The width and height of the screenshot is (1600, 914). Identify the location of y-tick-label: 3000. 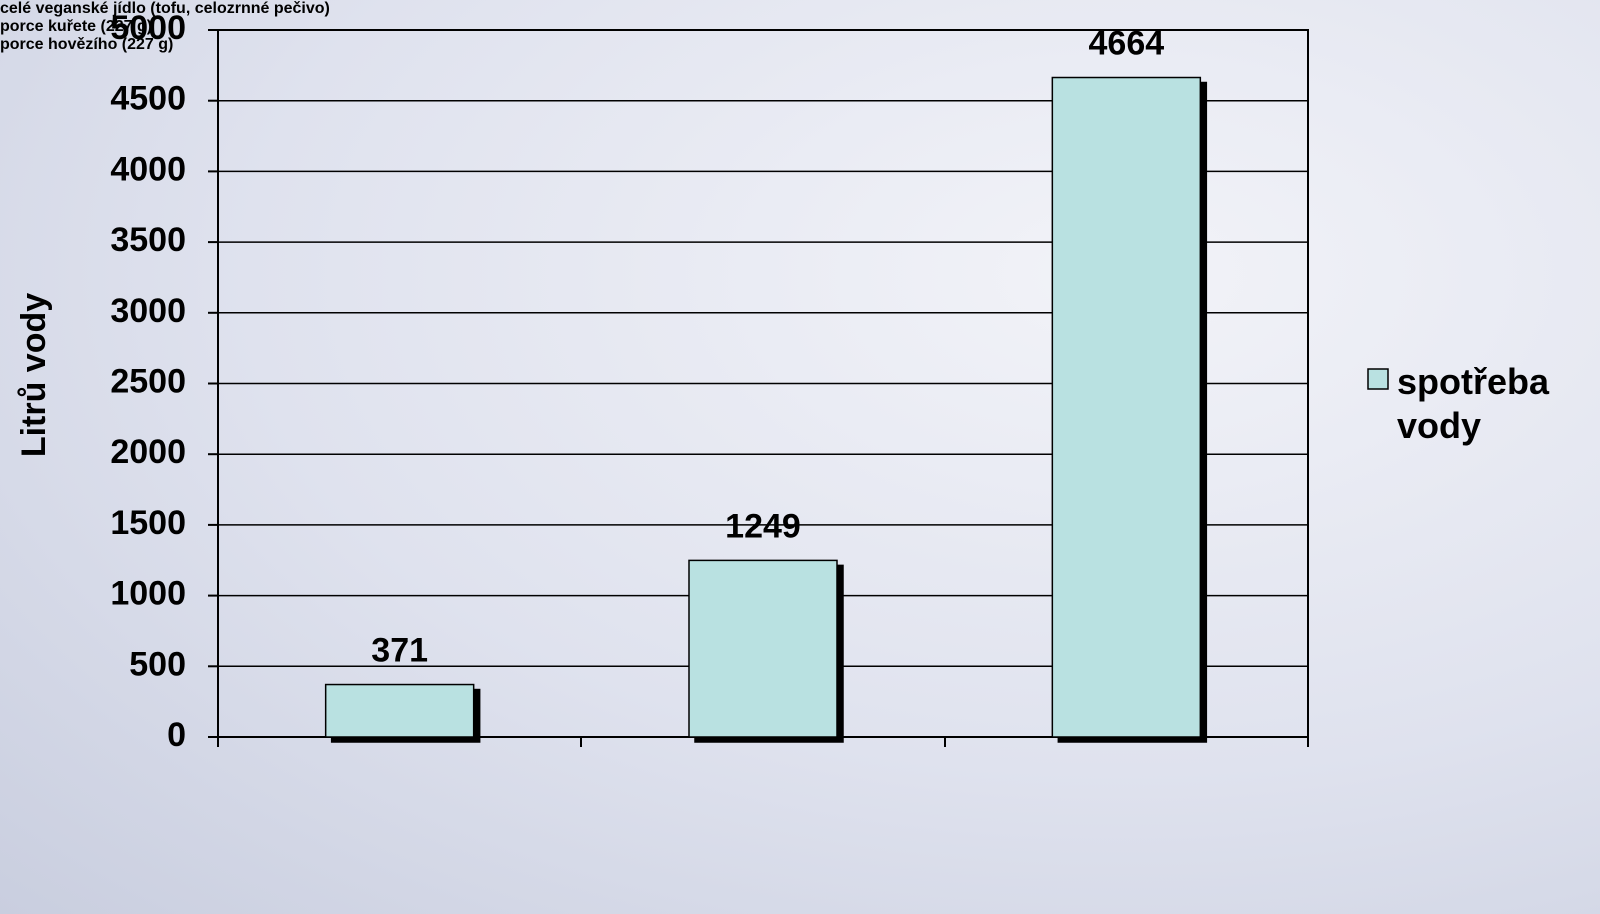
(148, 311).